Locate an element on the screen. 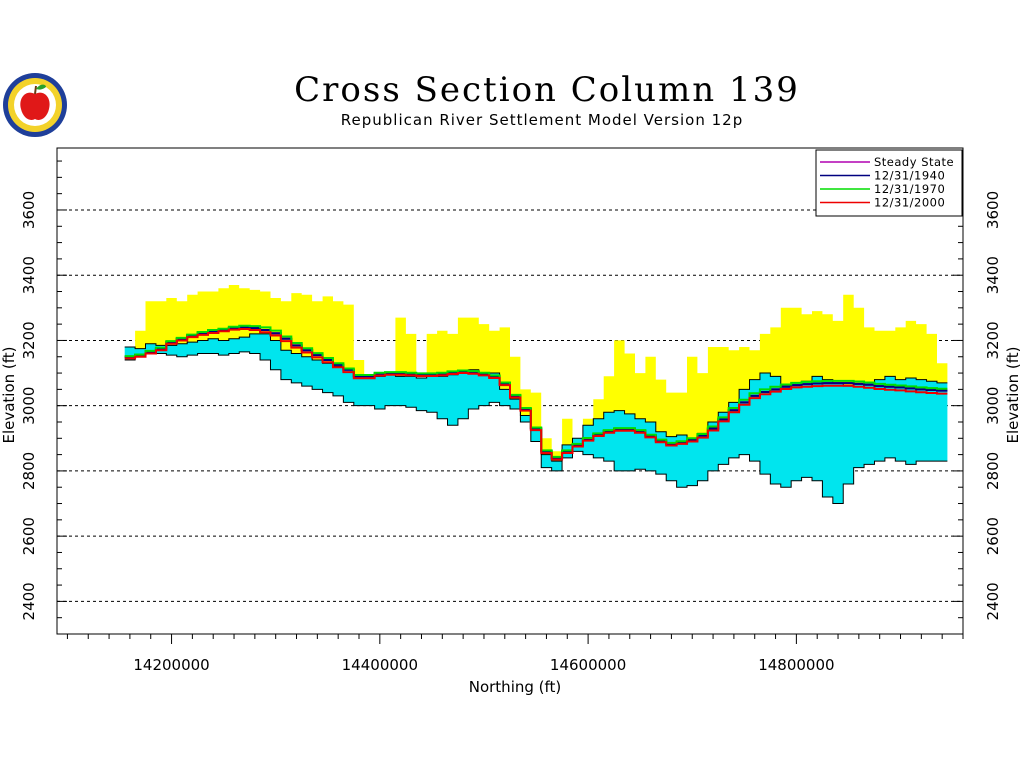  legend-label: 12/31/2000 is located at coordinates (909, 203).